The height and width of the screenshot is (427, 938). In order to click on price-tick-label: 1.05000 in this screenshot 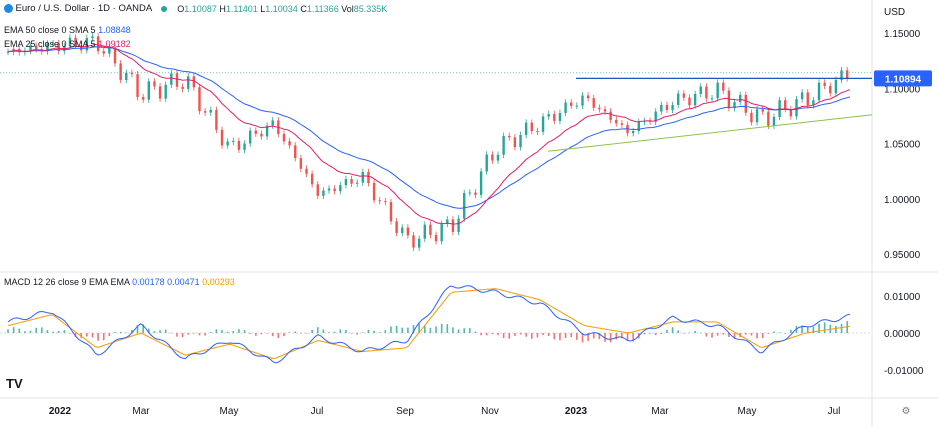, I will do `click(902, 145)`.